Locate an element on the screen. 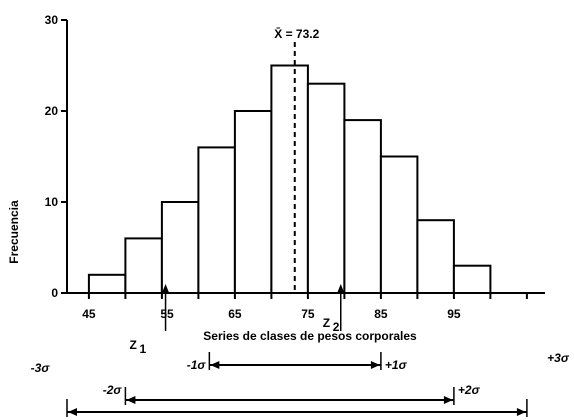 The width and height of the screenshot is (574, 420). x-axis-label: Series de clases de pesos corporales is located at coordinates (310, 336).